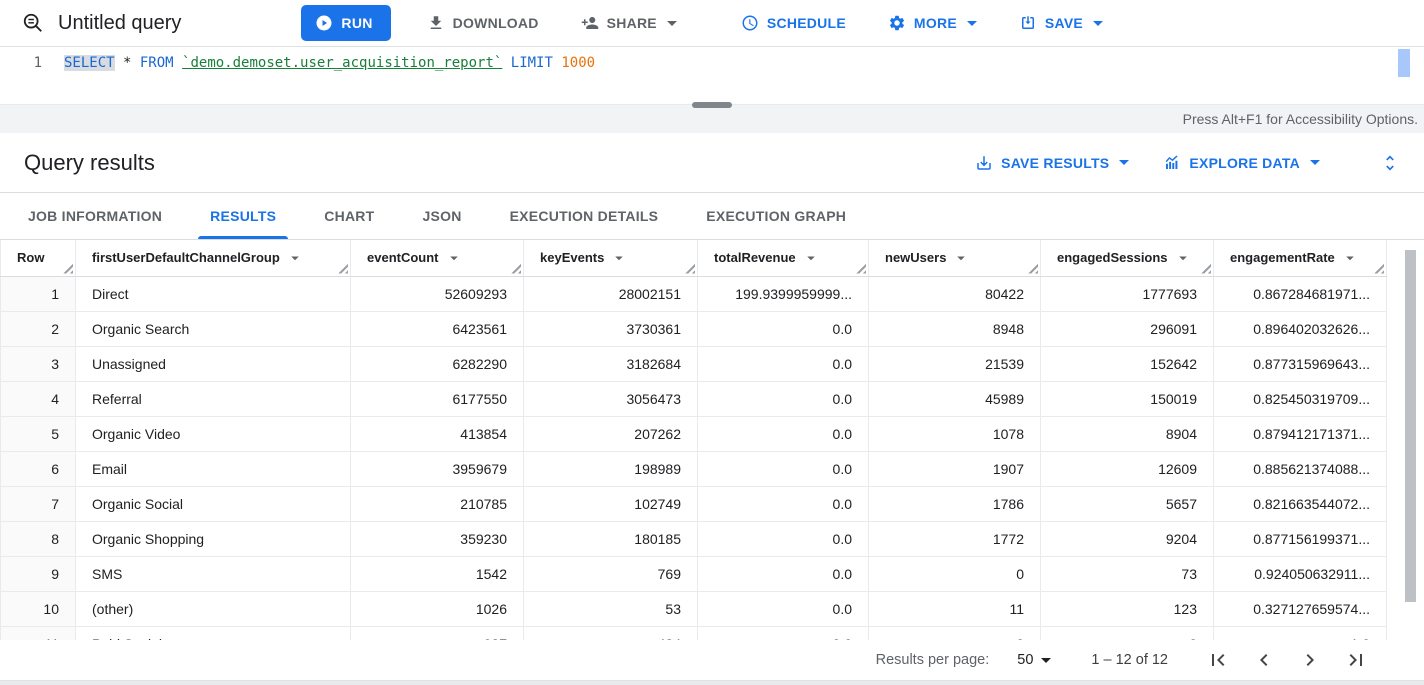 This screenshot has height=685, width=1424. What do you see at coordinates (1127, 609) in the screenshot?
I see `cell-engagedSessions: 123` at bounding box center [1127, 609].